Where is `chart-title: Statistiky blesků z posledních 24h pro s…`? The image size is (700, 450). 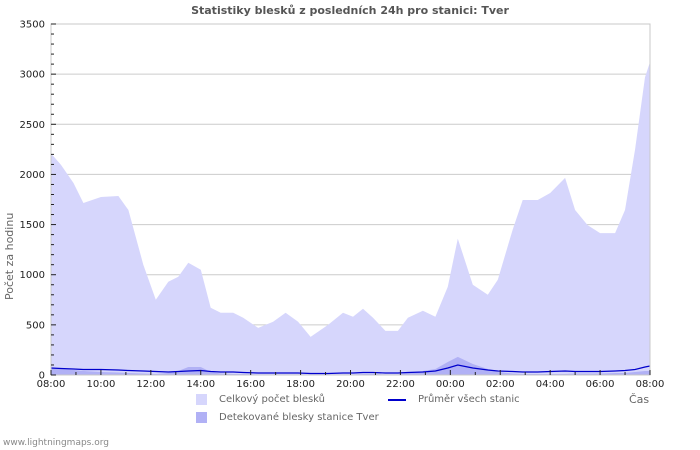
chart-title: Statistiky blesků z posledních 24h pro s… is located at coordinates (350, 10).